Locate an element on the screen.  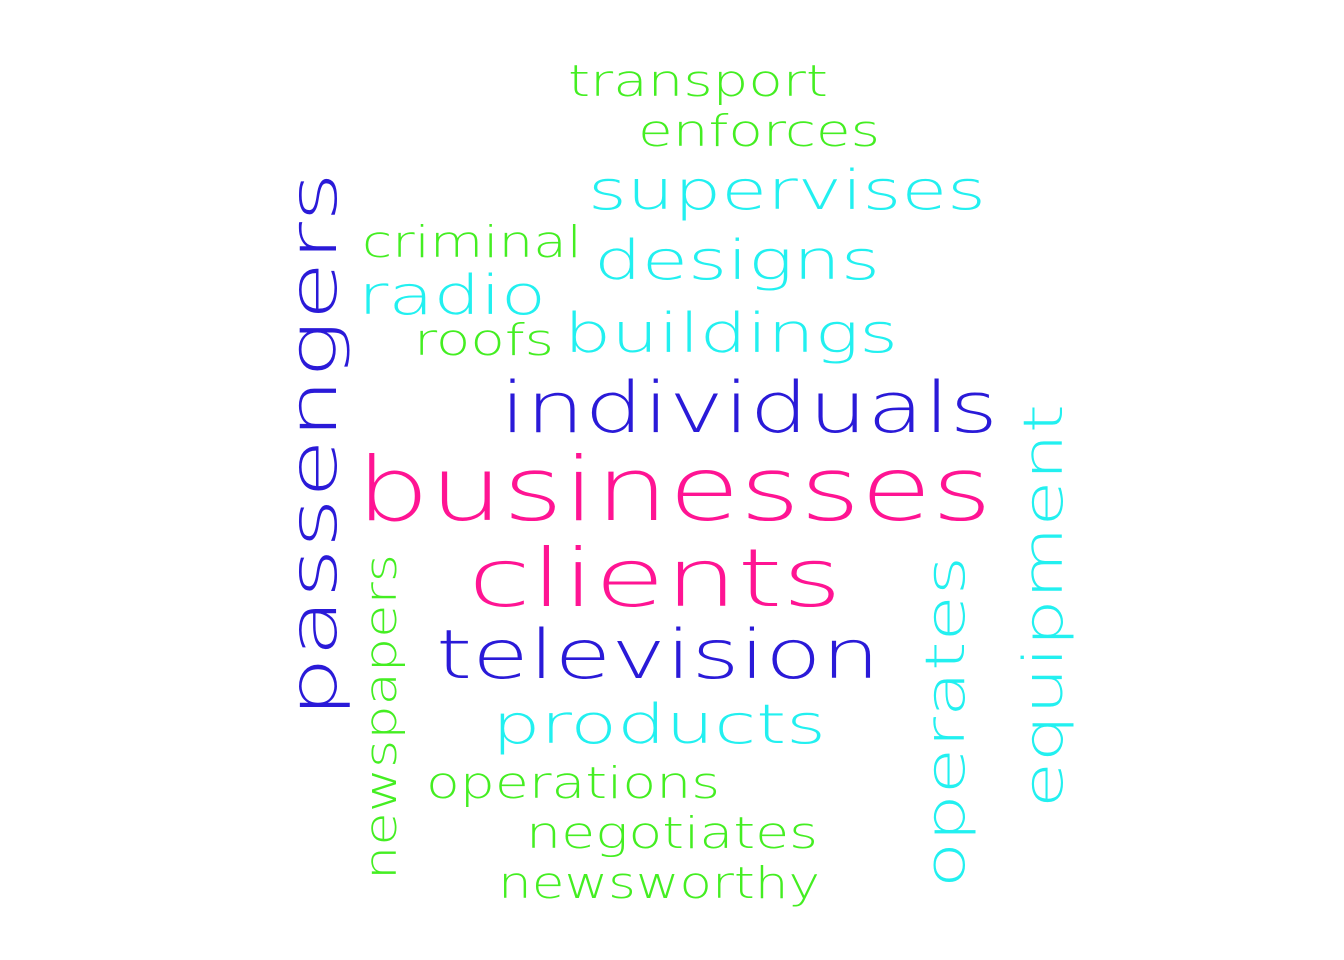
word-newsworthy: newsworthy is located at coordinates (659, 883).